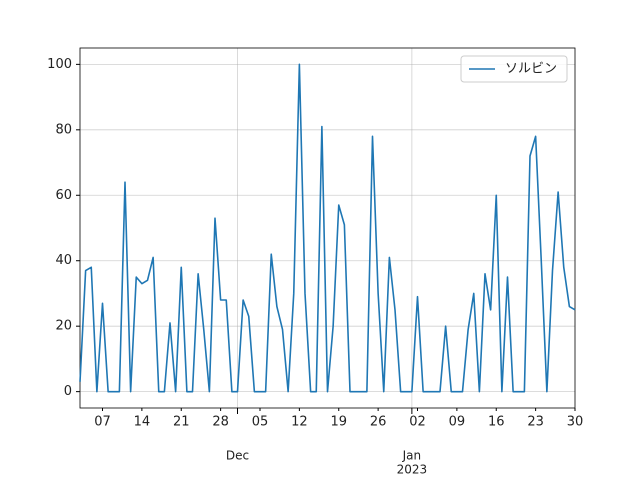  What do you see at coordinates (142, 422) in the screenshot?
I see `x-tick-label: 14` at bounding box center [142, 422].